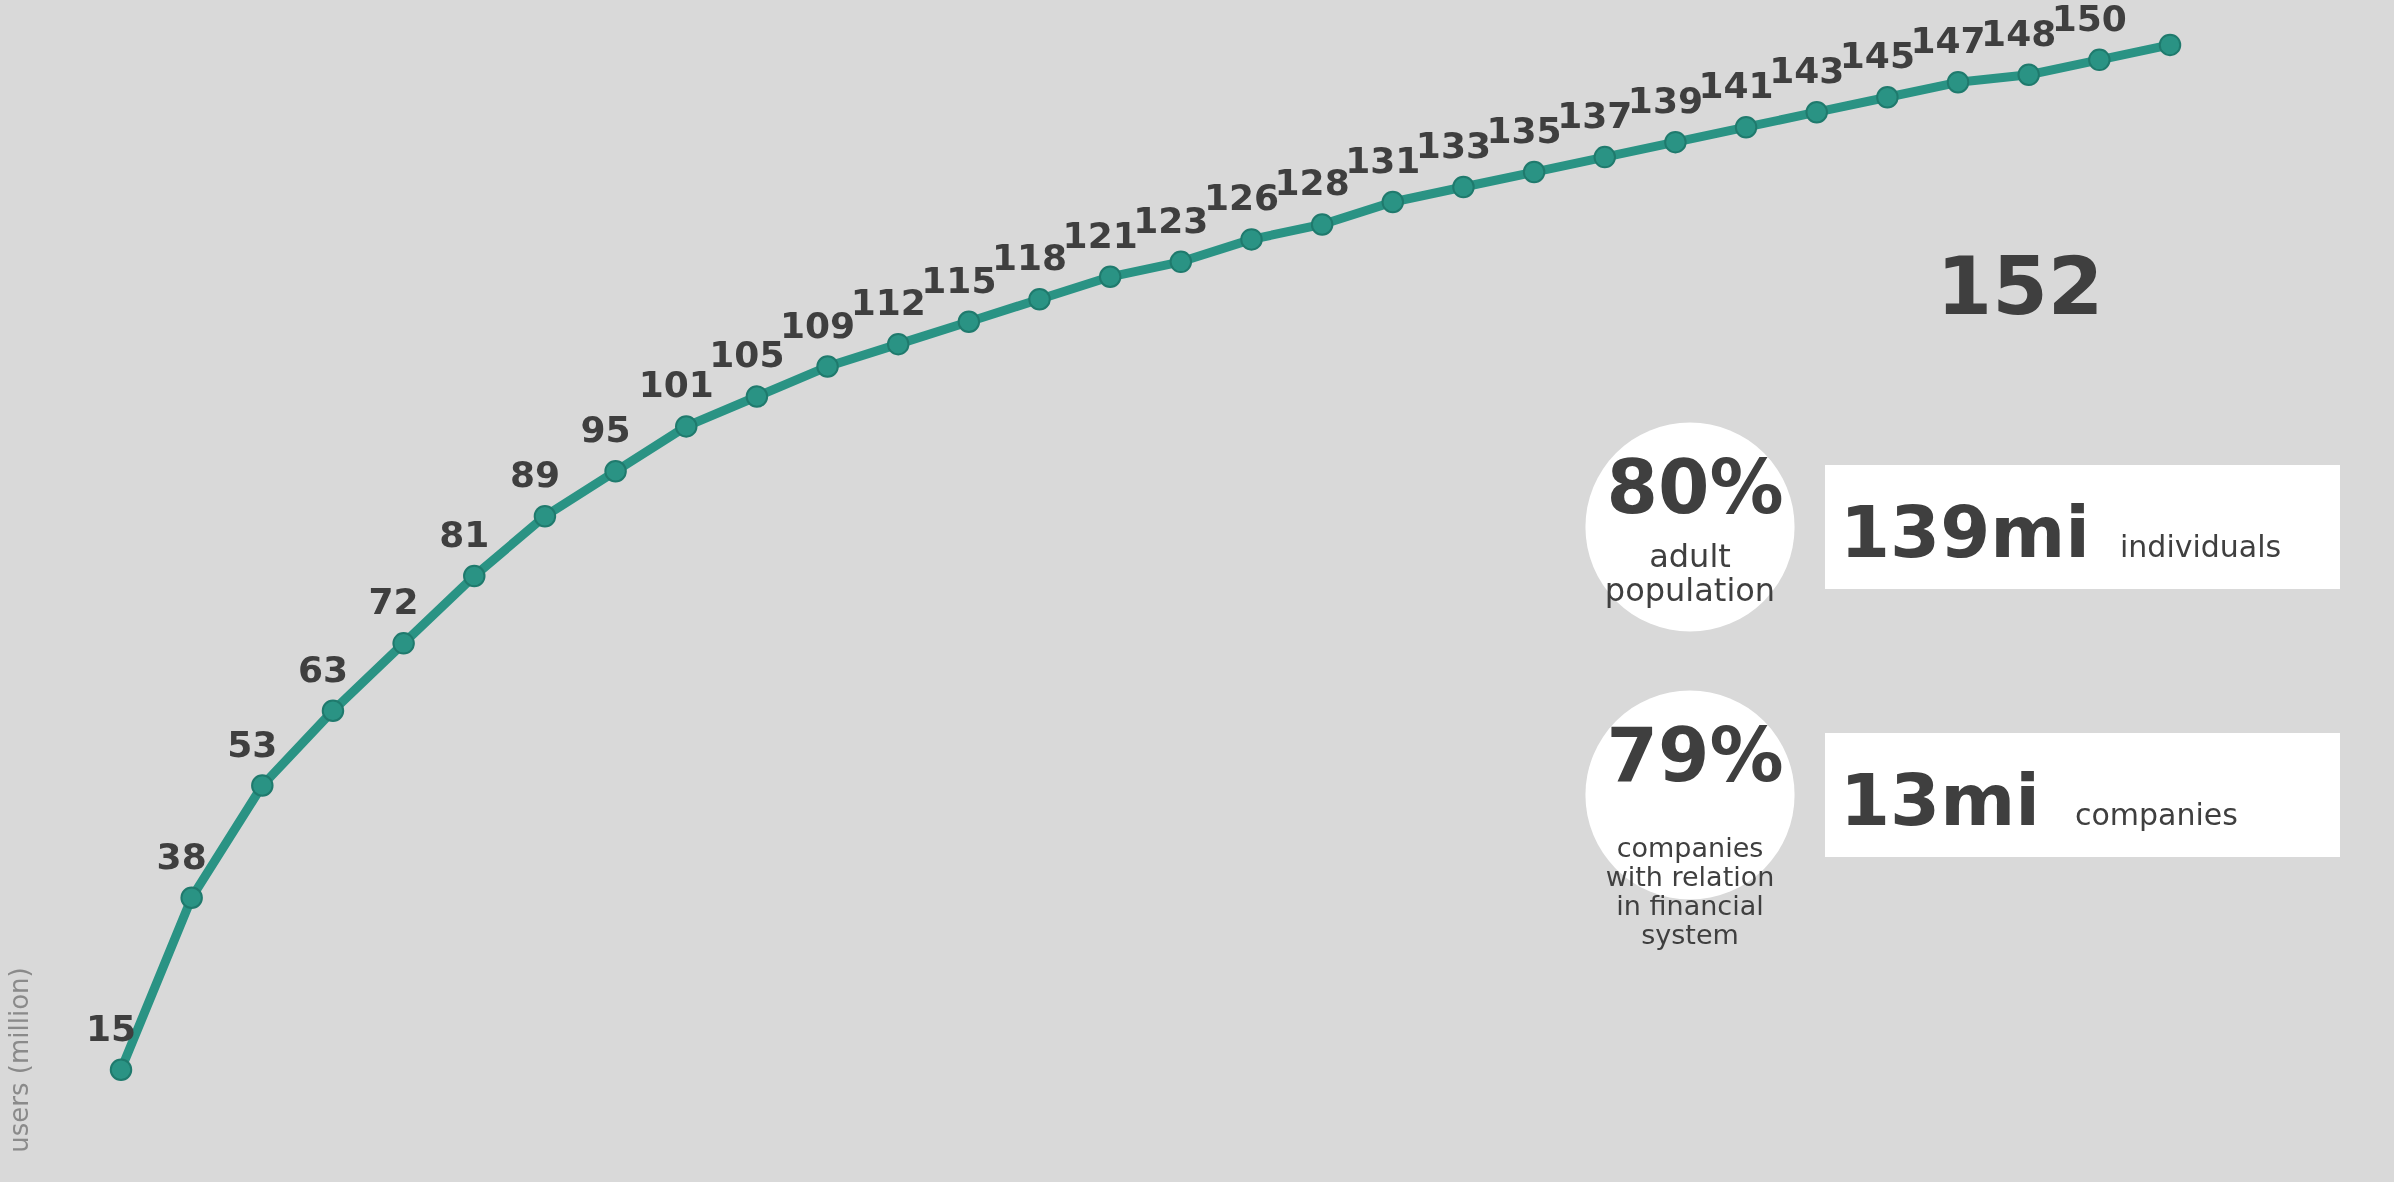 The image size is (2394, 1182). What do you see at coordinates (1453, 146) in the screenshot?
I see `data-label: 133` at bounding box center [1453, 146].